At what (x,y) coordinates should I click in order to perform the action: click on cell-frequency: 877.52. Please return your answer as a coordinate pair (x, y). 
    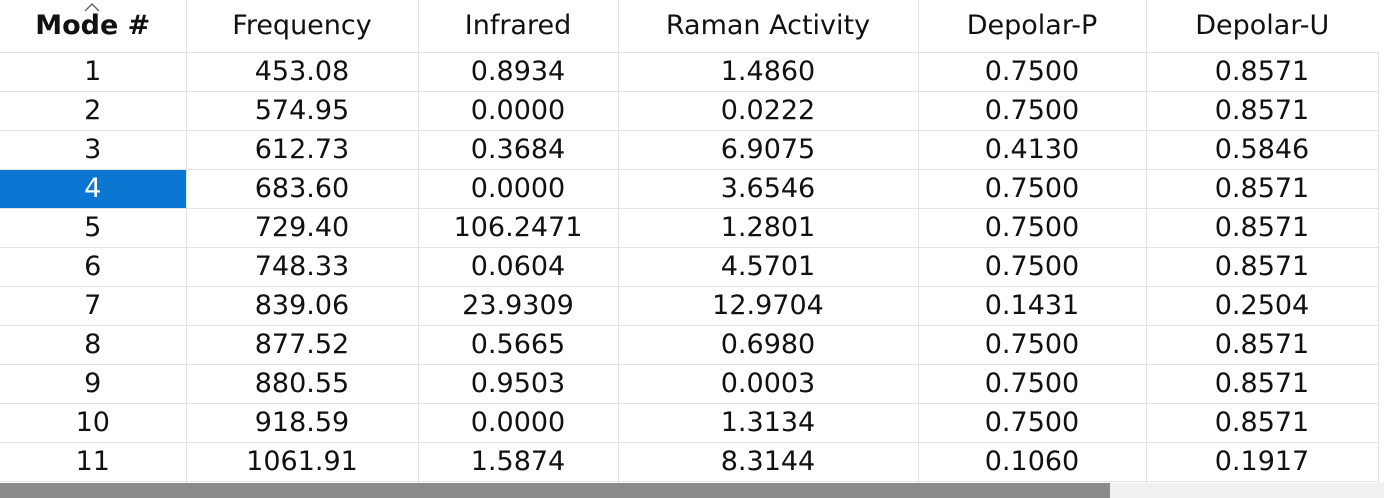
    Looking at the image, I should click on (302, 345).